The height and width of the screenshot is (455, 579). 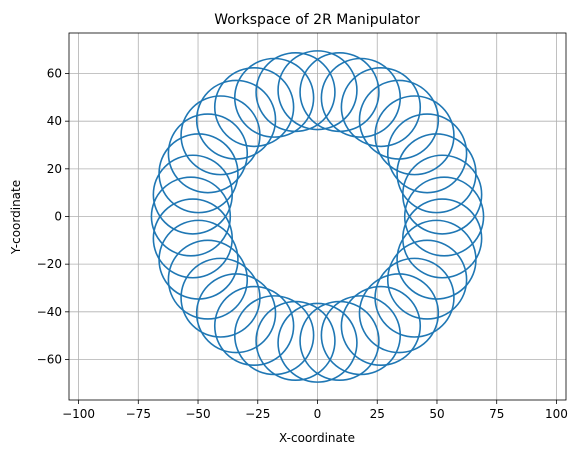 What do you see at coordinates (58, 217) in the screenshot?
I see `y-tick-label: 0` at bounding box center [58, 217].